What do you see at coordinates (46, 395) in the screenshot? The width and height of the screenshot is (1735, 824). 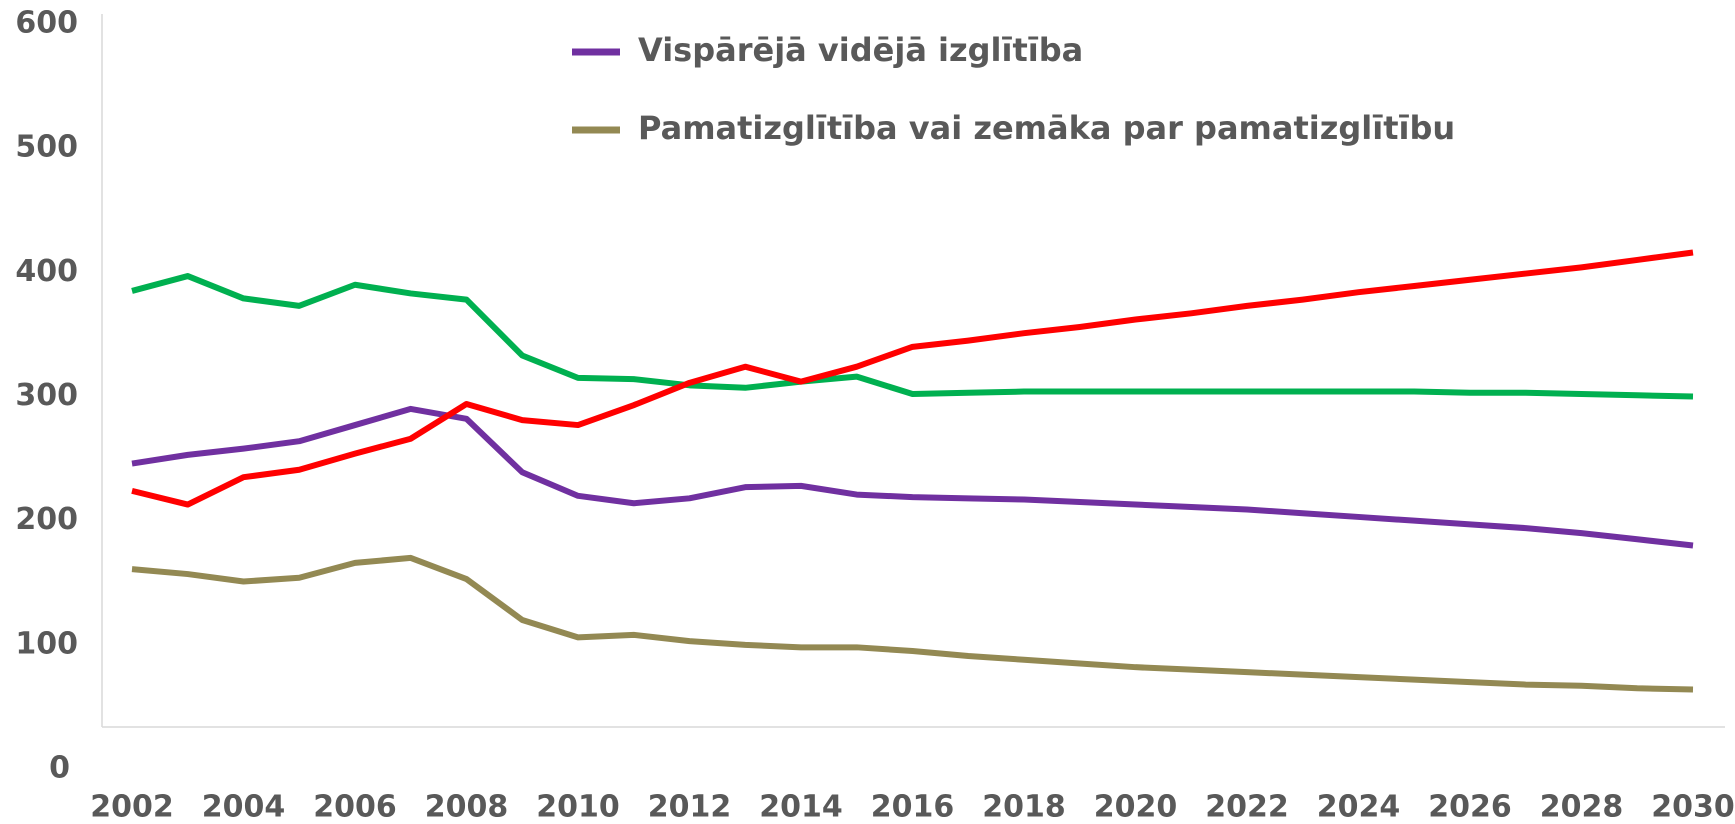 I see `y-tick-label: 300` at bounding box center [46, 395].